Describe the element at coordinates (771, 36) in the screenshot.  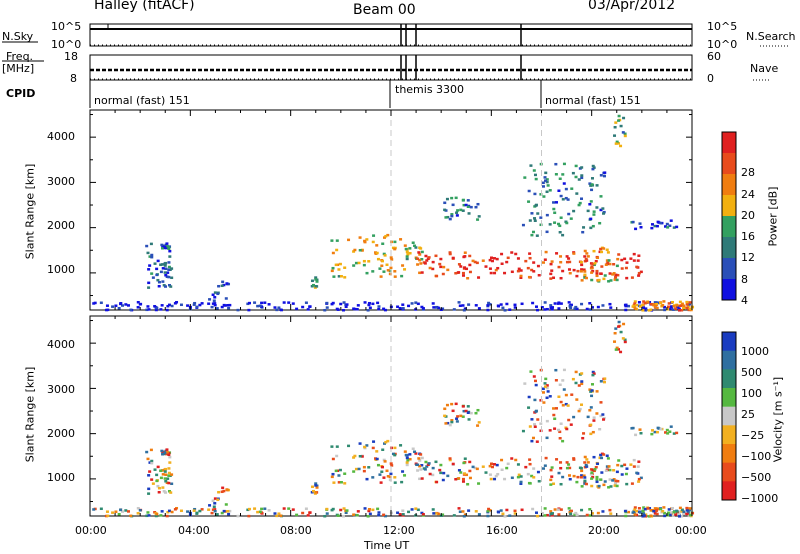
I see `nsearch-label: N.Search` at that location.